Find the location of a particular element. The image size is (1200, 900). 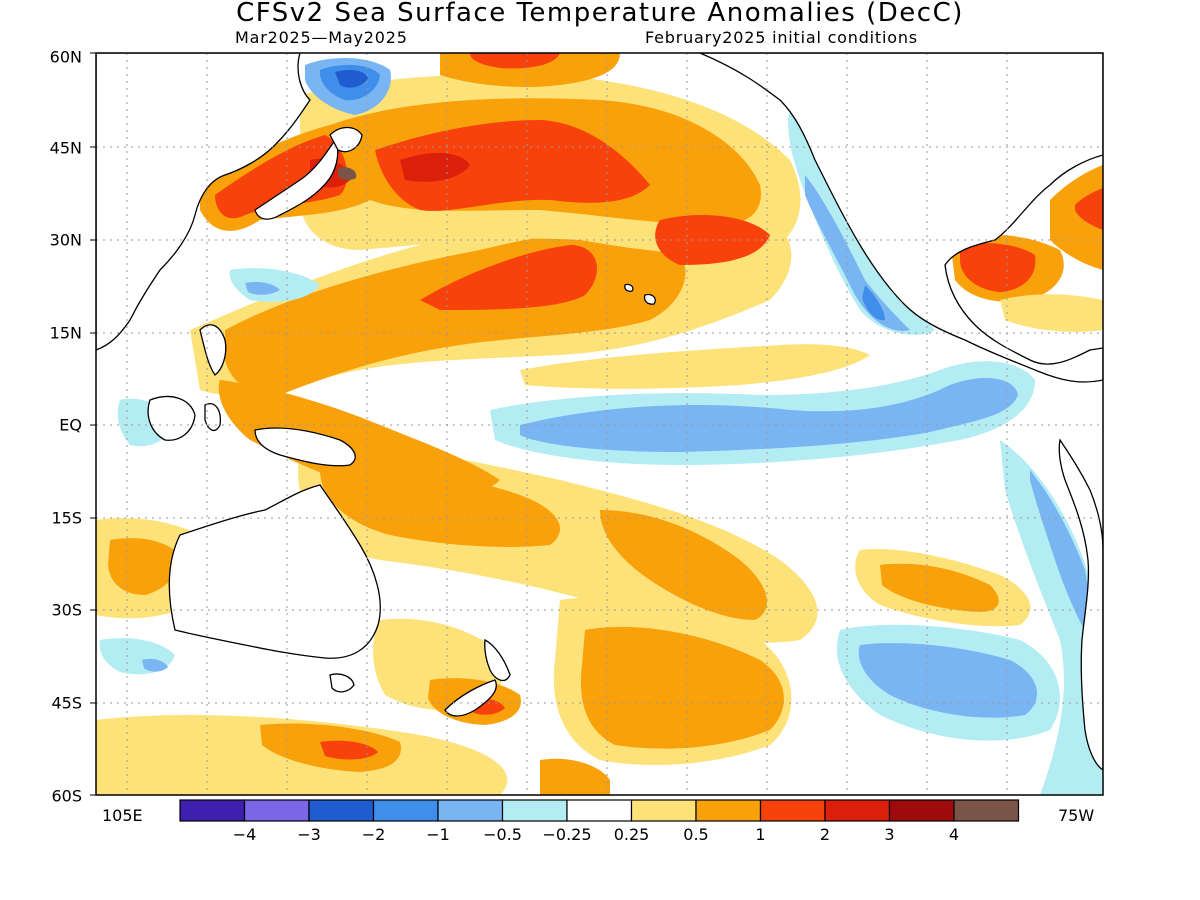

forecast-period: Mar2025—May2025 is located at coordinates (321, 37).